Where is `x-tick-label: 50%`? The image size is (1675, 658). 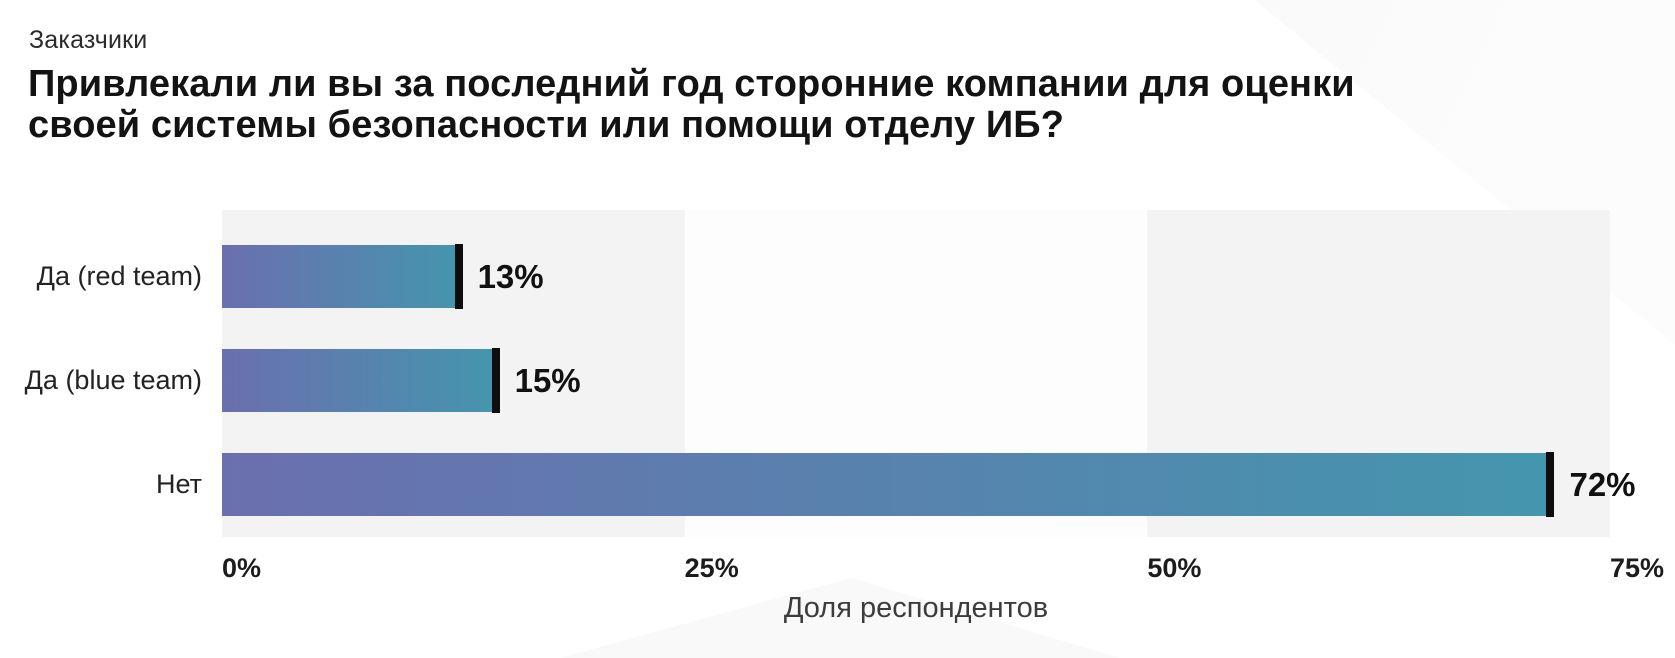
x-tick-label: 50% is located at coordinates (1174, 568).